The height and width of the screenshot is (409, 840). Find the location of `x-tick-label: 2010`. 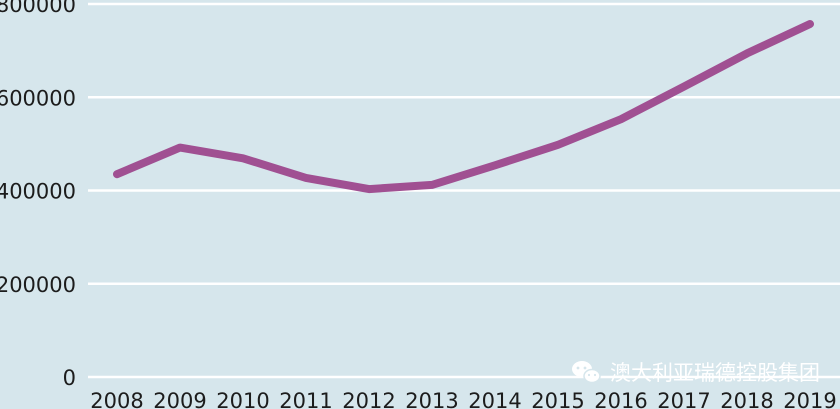

x-tick-label: 2010 is located at coordinates (242, 399).